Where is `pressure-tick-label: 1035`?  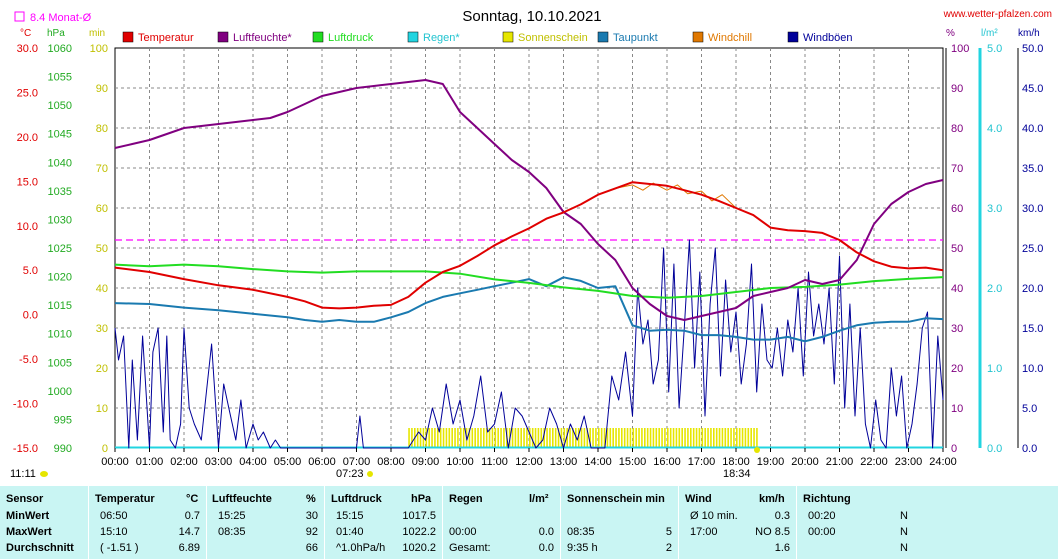 pressure-tick-label: 1035 is located at coordinates (60, 192).